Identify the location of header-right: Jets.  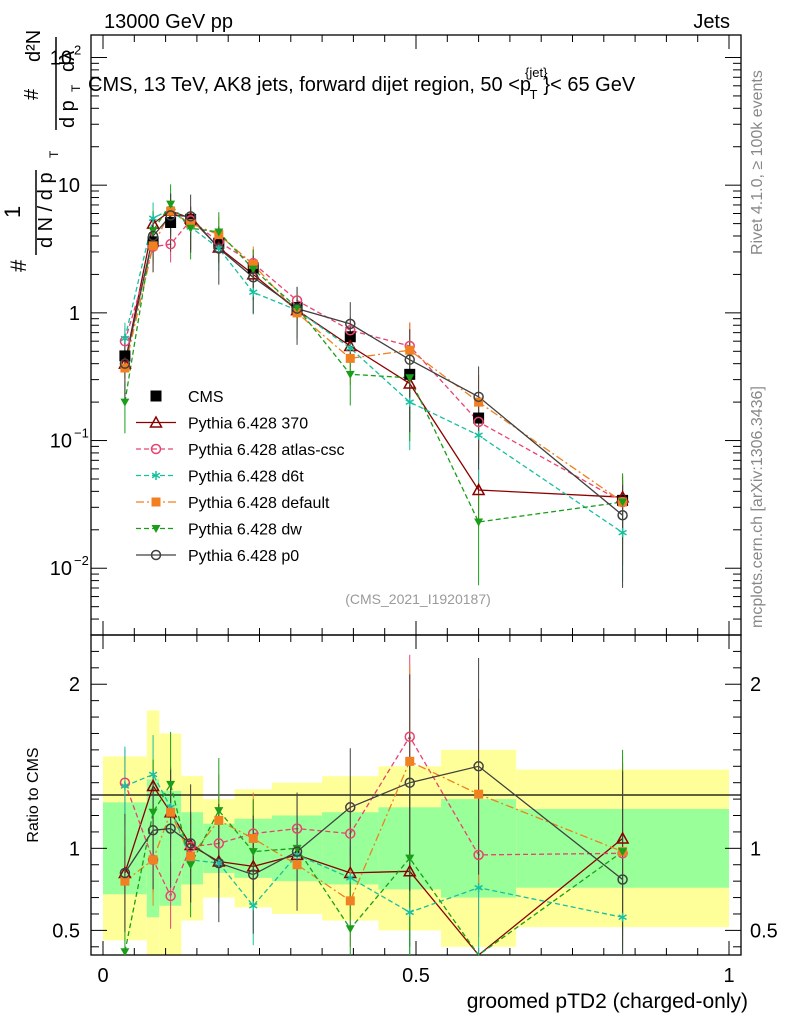
(711, 22).